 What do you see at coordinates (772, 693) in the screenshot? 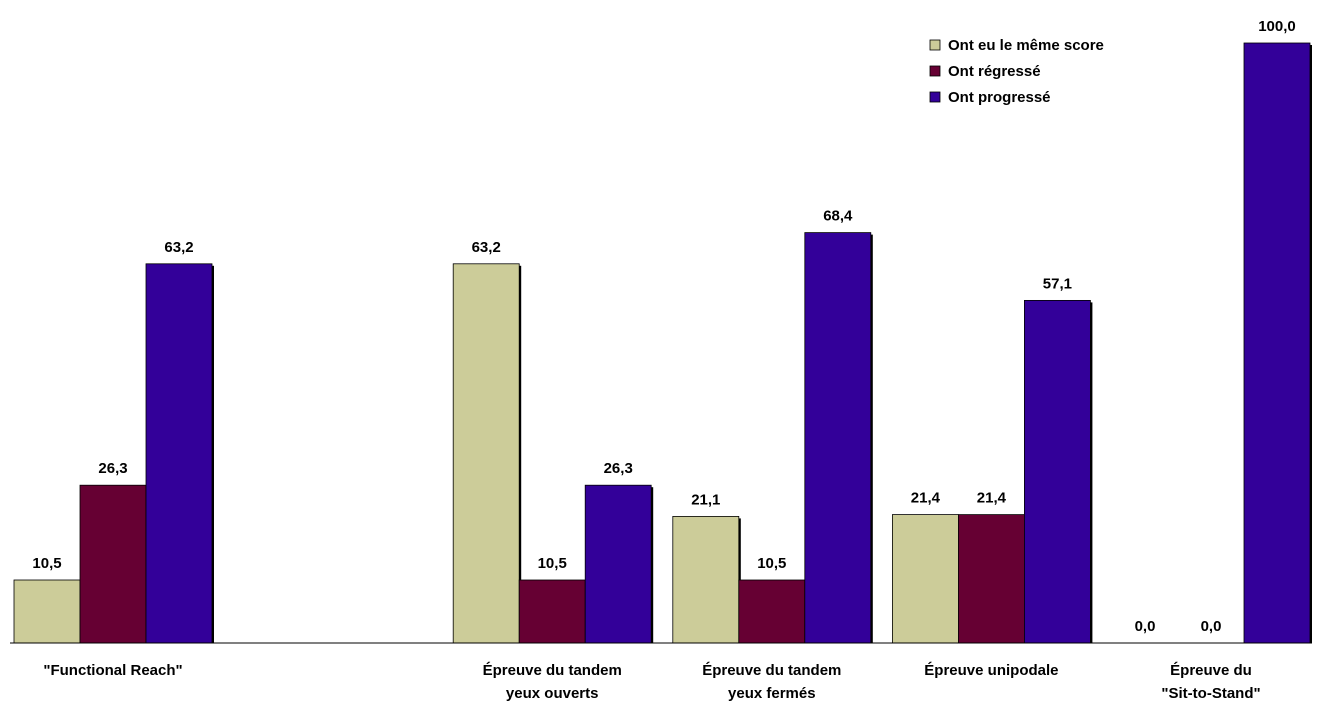
I see `category-label: yeux fermés` at bounding box center [772, 693].